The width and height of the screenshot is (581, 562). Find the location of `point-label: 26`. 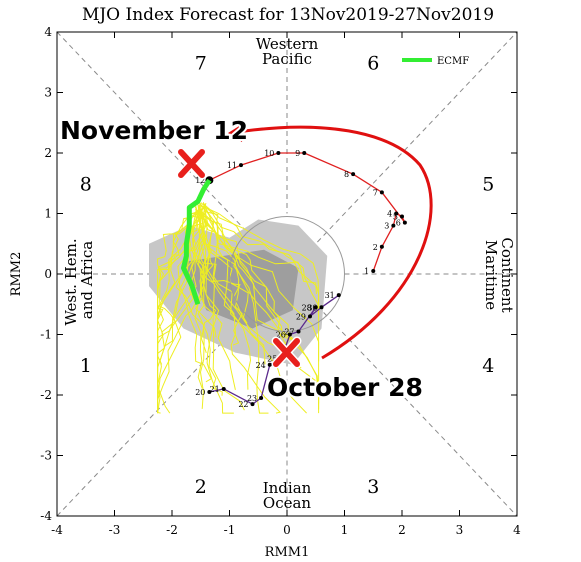

point-label: 26 is located at coordinates (281, 335).